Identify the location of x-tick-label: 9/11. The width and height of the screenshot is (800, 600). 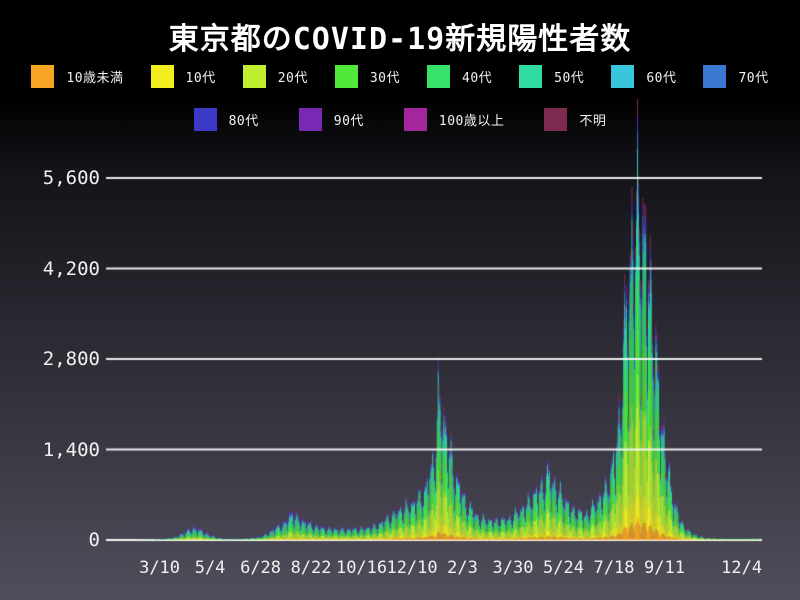
(664, 568).